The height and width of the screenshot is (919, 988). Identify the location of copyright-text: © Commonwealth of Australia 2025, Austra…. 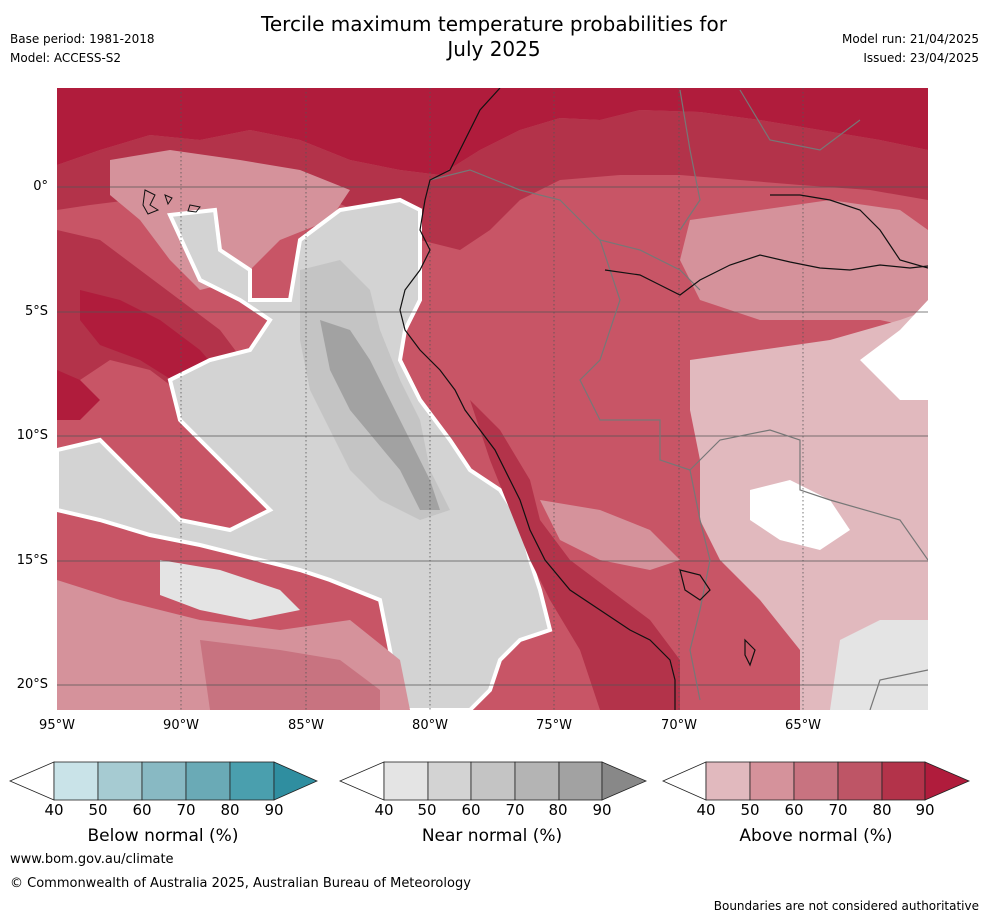
(240, 883).